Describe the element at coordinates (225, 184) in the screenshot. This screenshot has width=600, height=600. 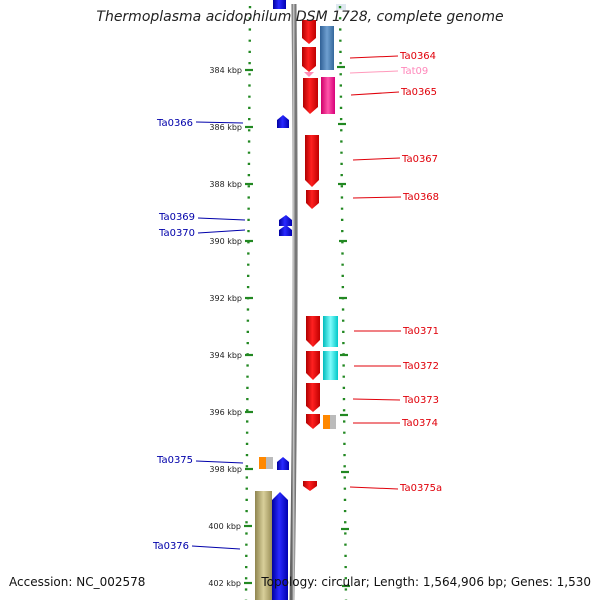
I see `tick-label: 388 kbp` at that location.